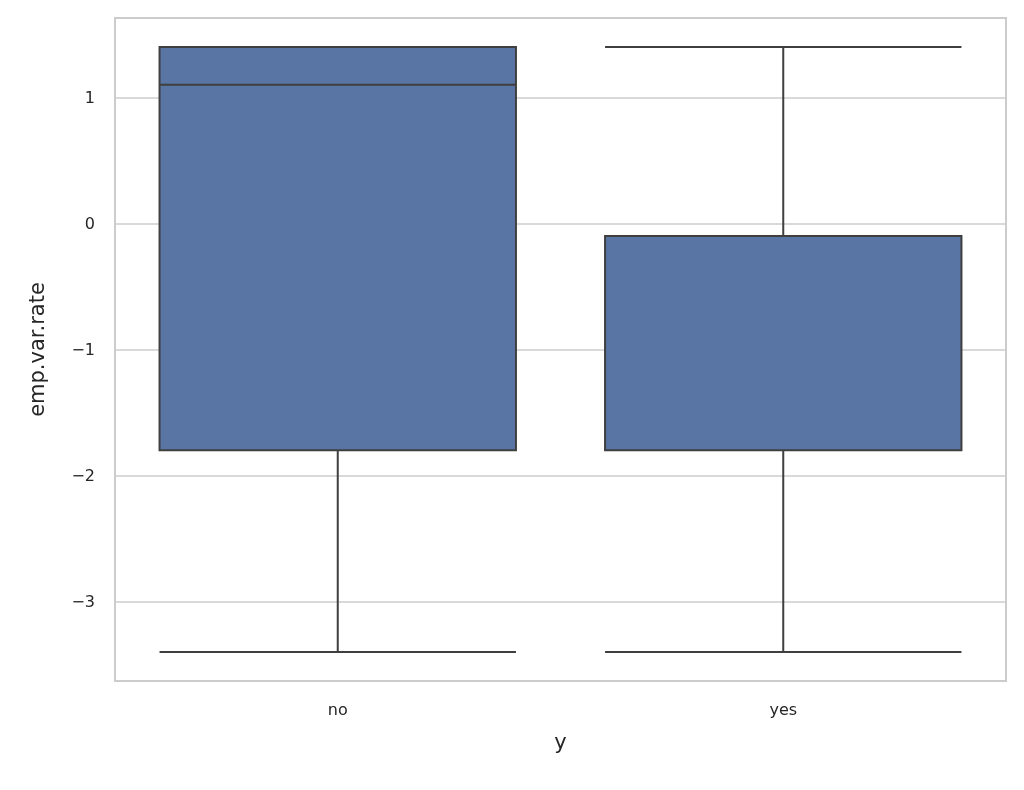  What do you see at coordinates (337, 709) in the screenshot?
I see `x-tick-label: no` at bounding box center [337, 709].